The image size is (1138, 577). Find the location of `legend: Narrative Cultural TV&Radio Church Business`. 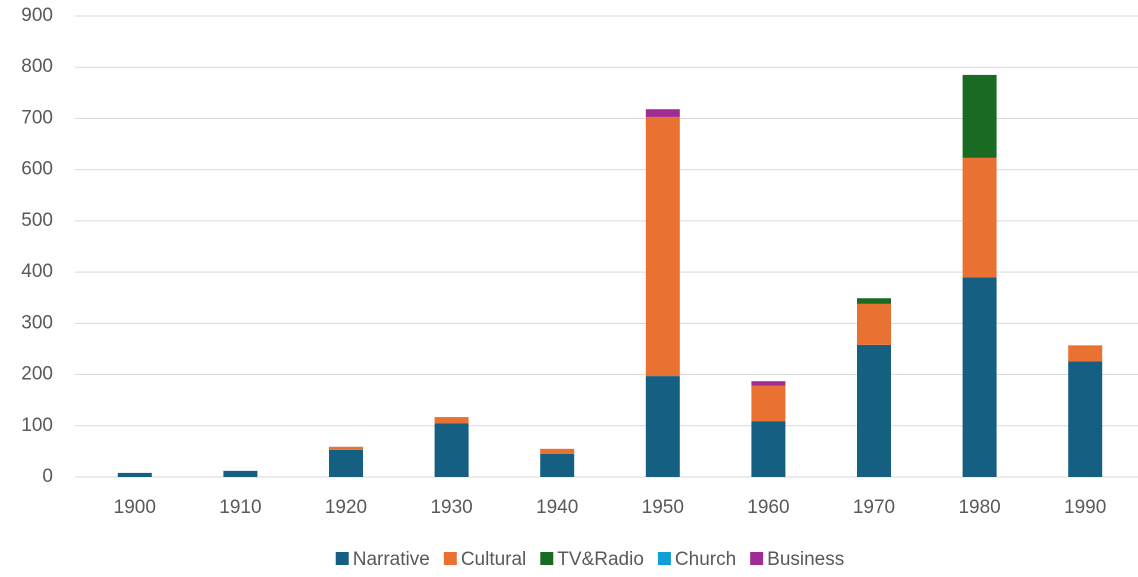

legend: Narrative Cultural TV&Radio Church Business is located at coordinates (589, 559).